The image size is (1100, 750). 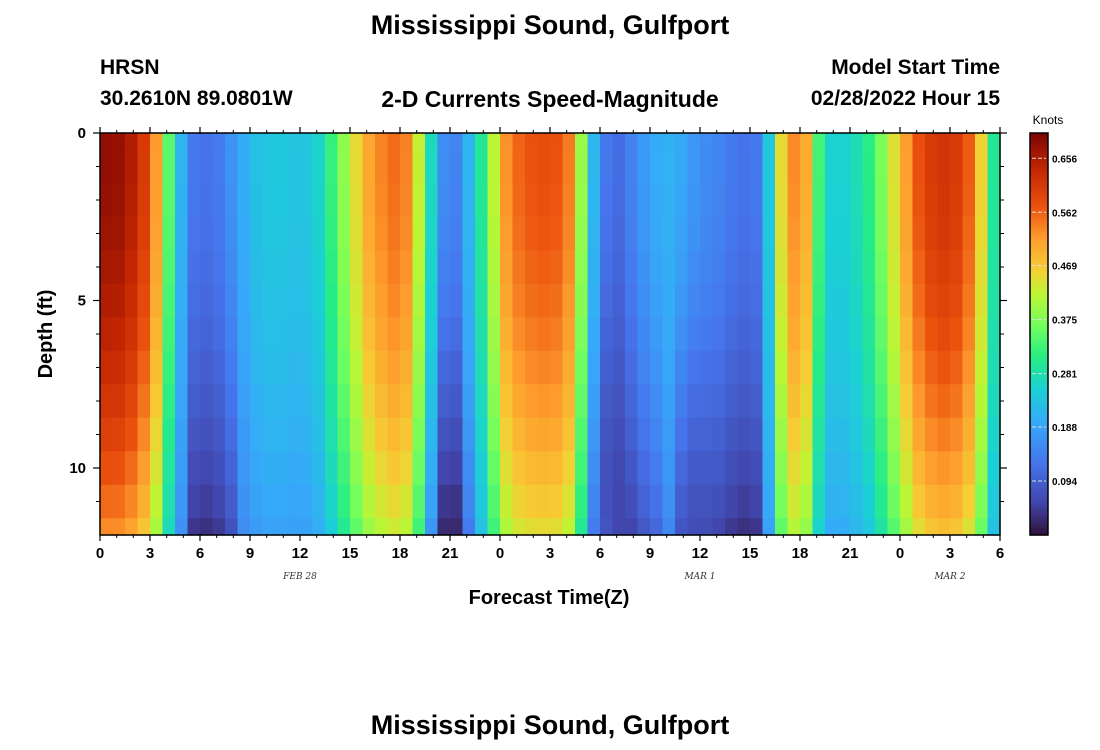 I want to click on x-tick-label: 12, so click(x=700, y=553).